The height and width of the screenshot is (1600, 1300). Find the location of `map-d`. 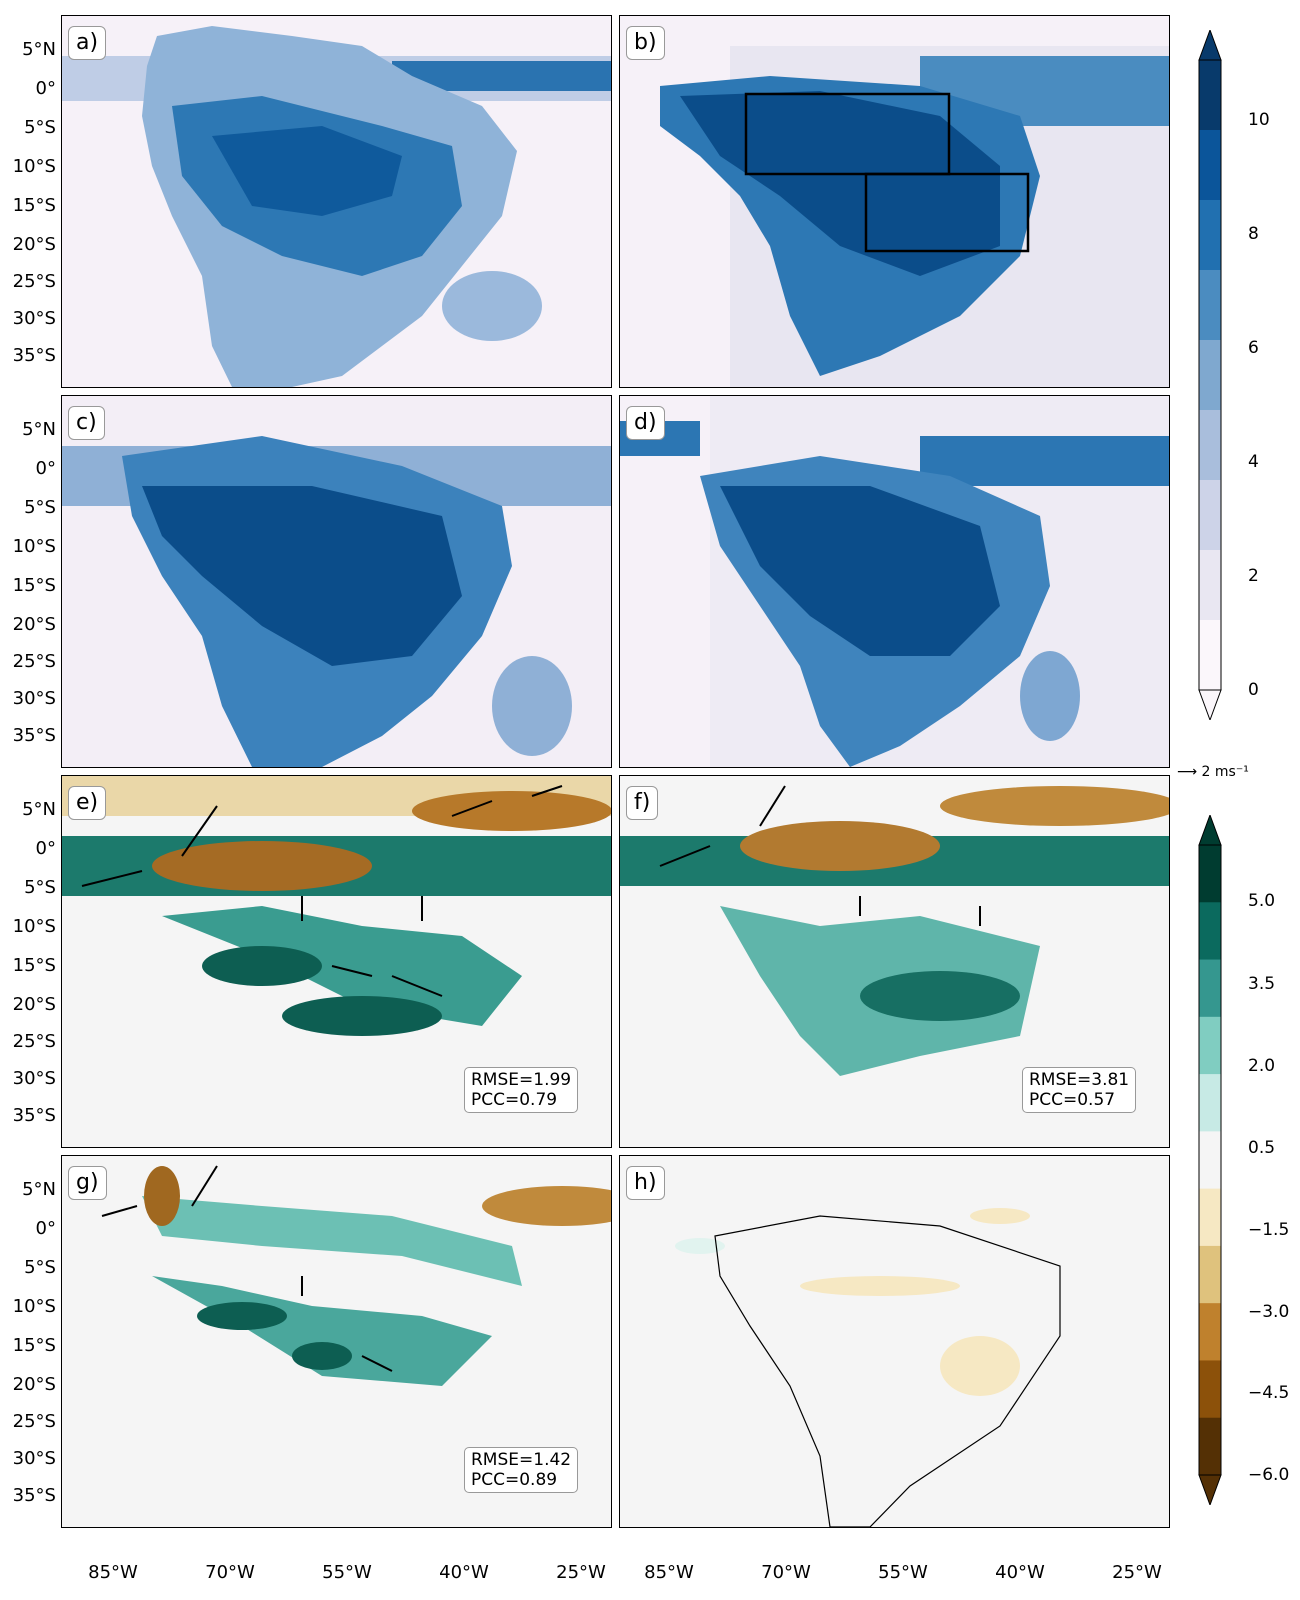

map-d is located at coordinates (894, 581).